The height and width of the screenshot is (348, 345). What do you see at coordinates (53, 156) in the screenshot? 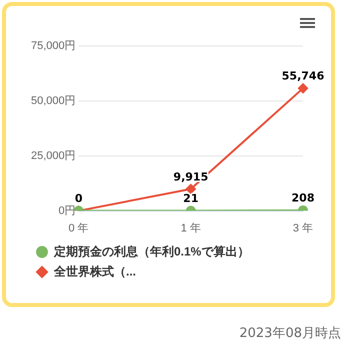
I see `y-tick-label: 25,000円` at bounding box center [53, 156].